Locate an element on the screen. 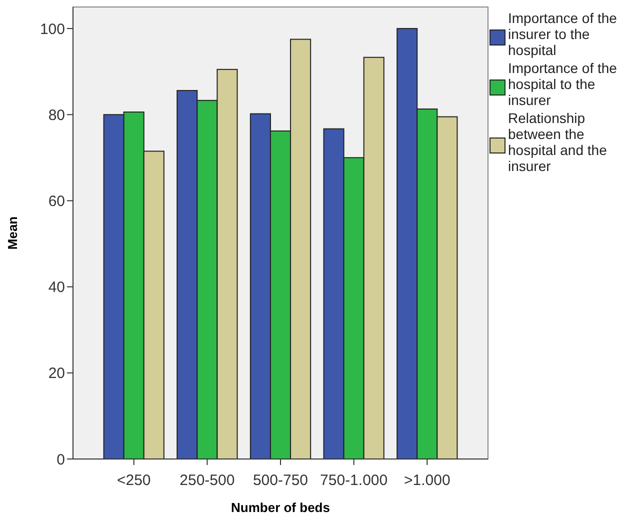  x-tick-label: >1.000 is located at coordinates (427, 480).